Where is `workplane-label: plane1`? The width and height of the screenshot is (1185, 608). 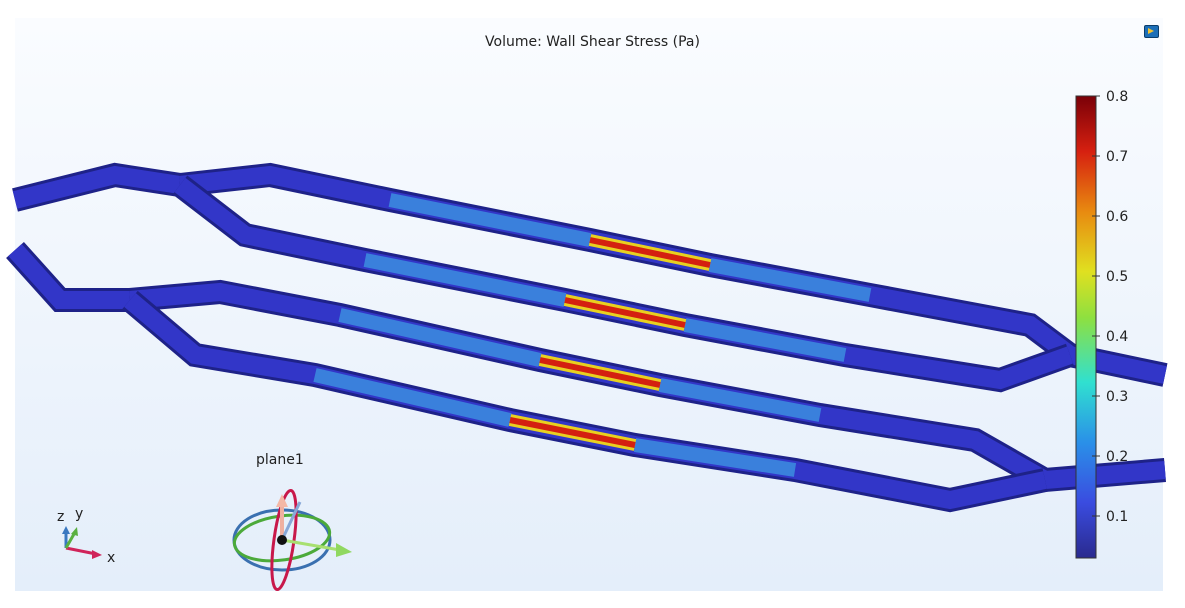 workplane-label: plane1 is located at coordinates (280, 460).